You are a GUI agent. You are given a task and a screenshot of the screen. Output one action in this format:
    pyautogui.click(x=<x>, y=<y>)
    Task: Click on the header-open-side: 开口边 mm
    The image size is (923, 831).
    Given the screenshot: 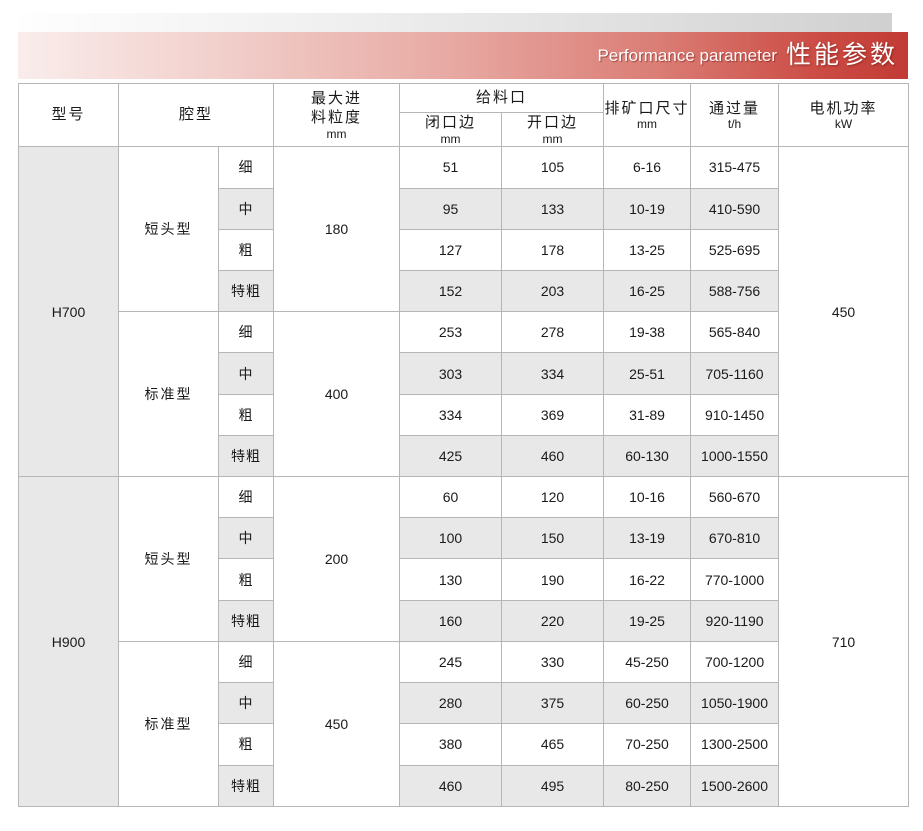 What is the action you would take?
    pyautogui.click(x=553, y=129)
    